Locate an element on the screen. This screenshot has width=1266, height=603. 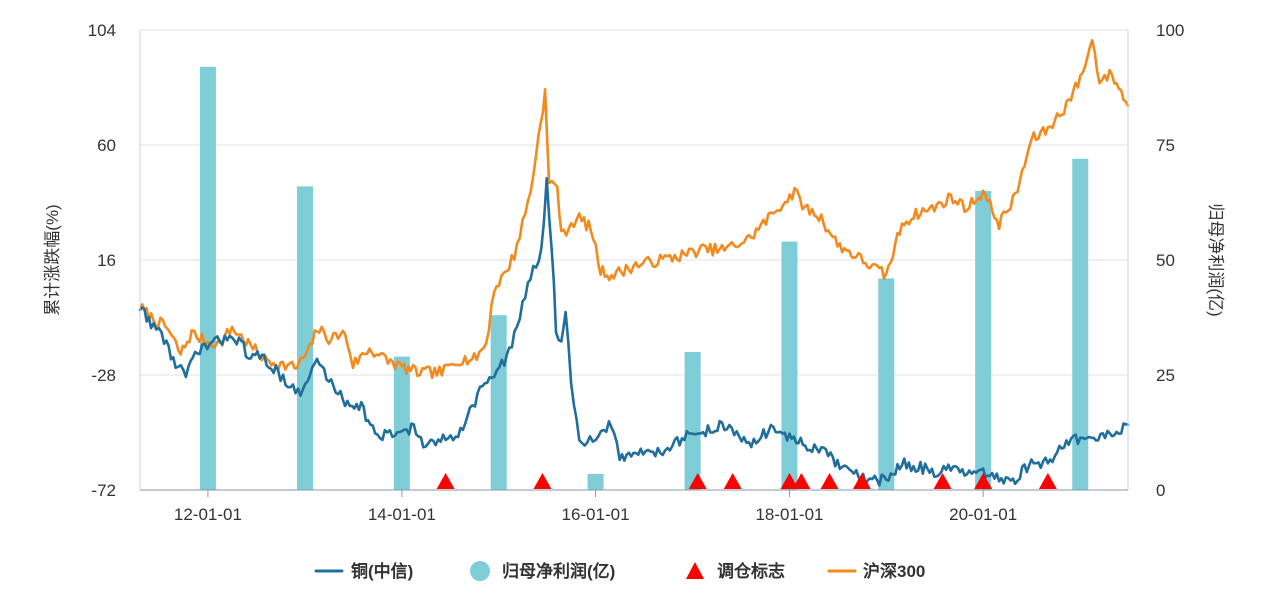
y-left-tick-label: 60 is located at coordinates (106, 145).